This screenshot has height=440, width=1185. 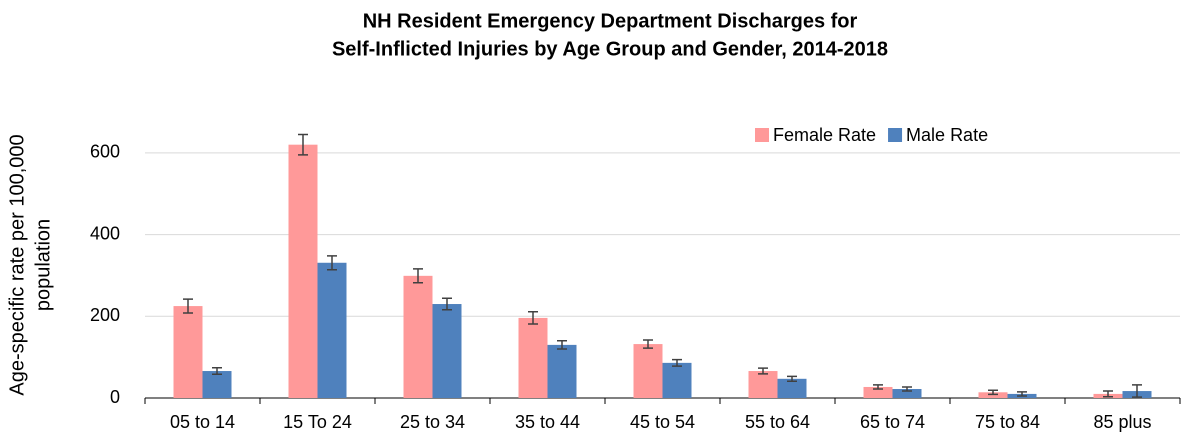 What do you see at coordinates (1122, 422) in the screenshot?
I see `x-tick-label: 85 plus` at bounding box center [1122, 422].